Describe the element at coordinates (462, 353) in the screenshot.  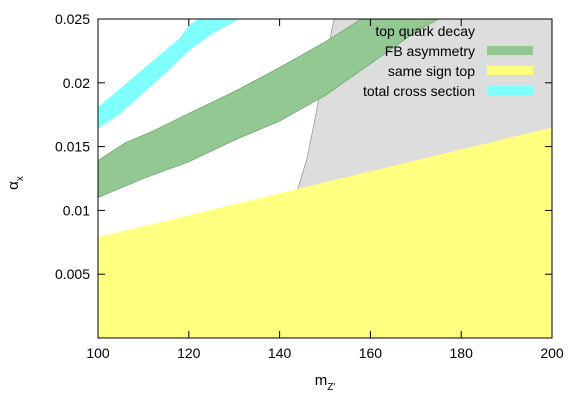
I see `x-tick-label: 180` at that location.